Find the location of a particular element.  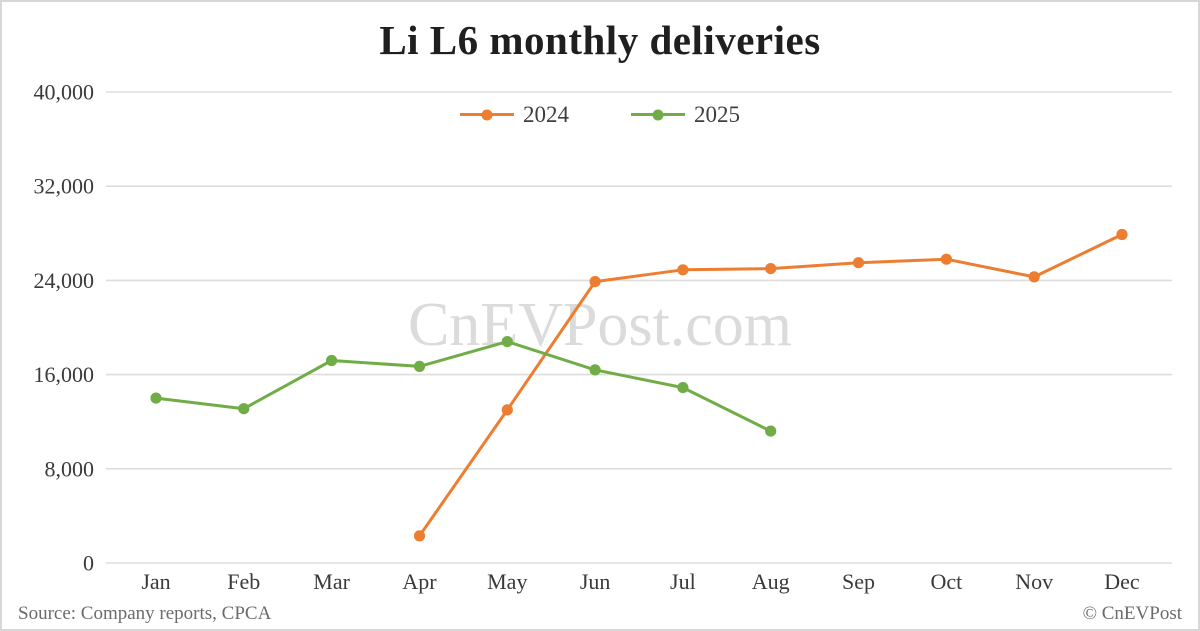

x-tick-label: Dec is located at coordinates (1122, 581).